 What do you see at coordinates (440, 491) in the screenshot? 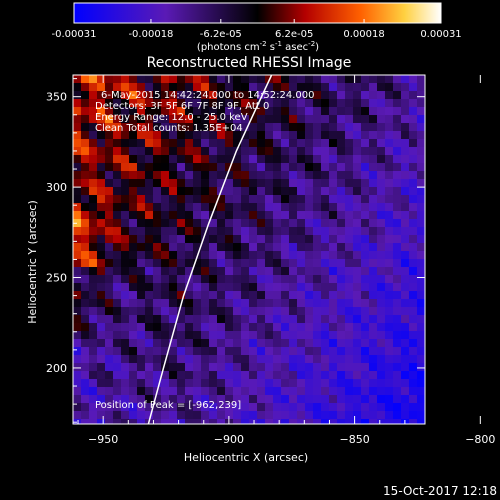
I see `footer-timestamp: 15-Oct-2017 12:18` at bounding box center [440, 491].